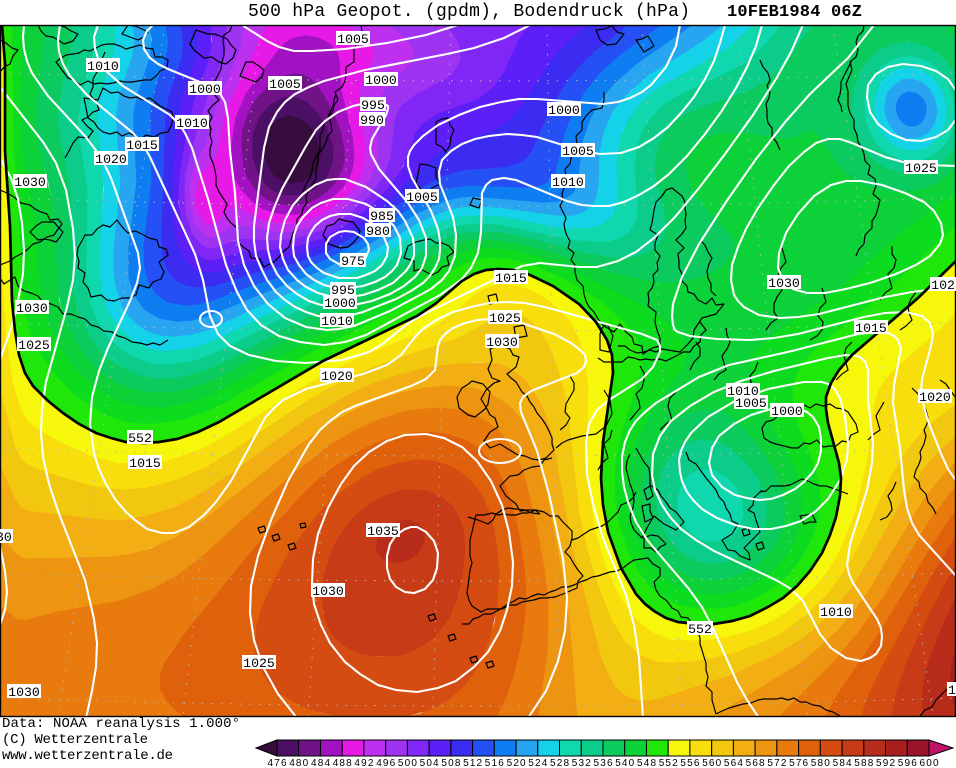  Describe the element at coordinates (646, 763) in the screenshot. I see `svg-text: 548` at that location.